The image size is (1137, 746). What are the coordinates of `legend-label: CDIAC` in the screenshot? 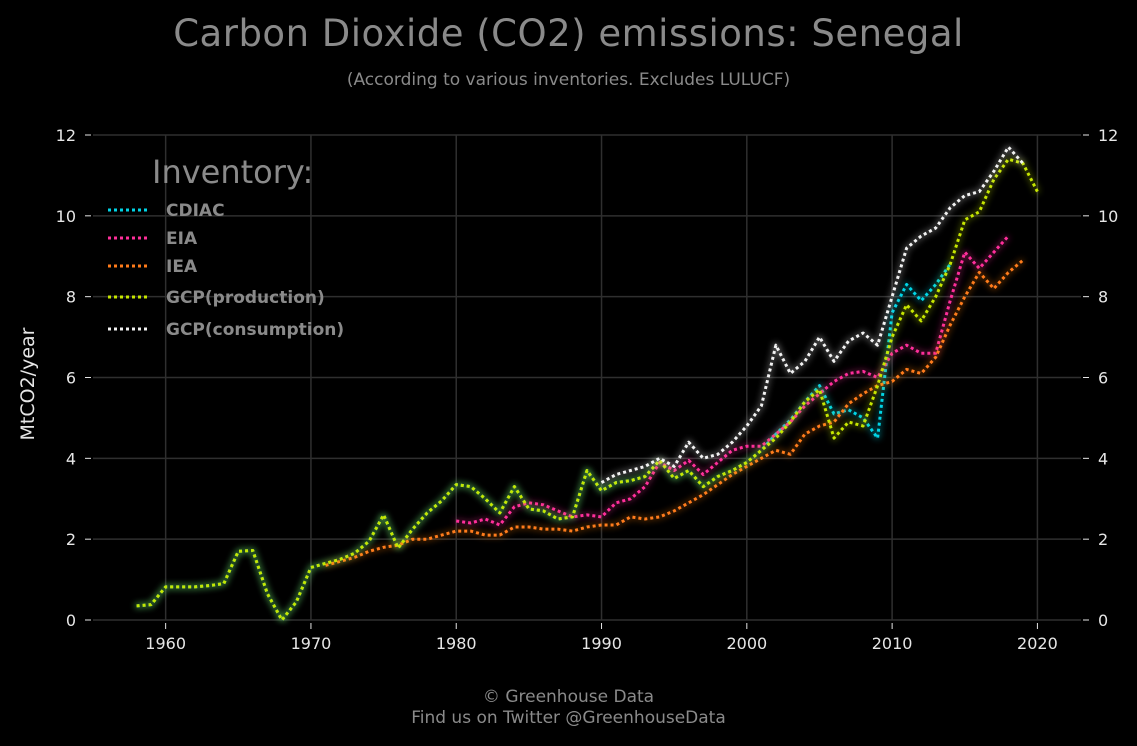 It's located at (195, 211).